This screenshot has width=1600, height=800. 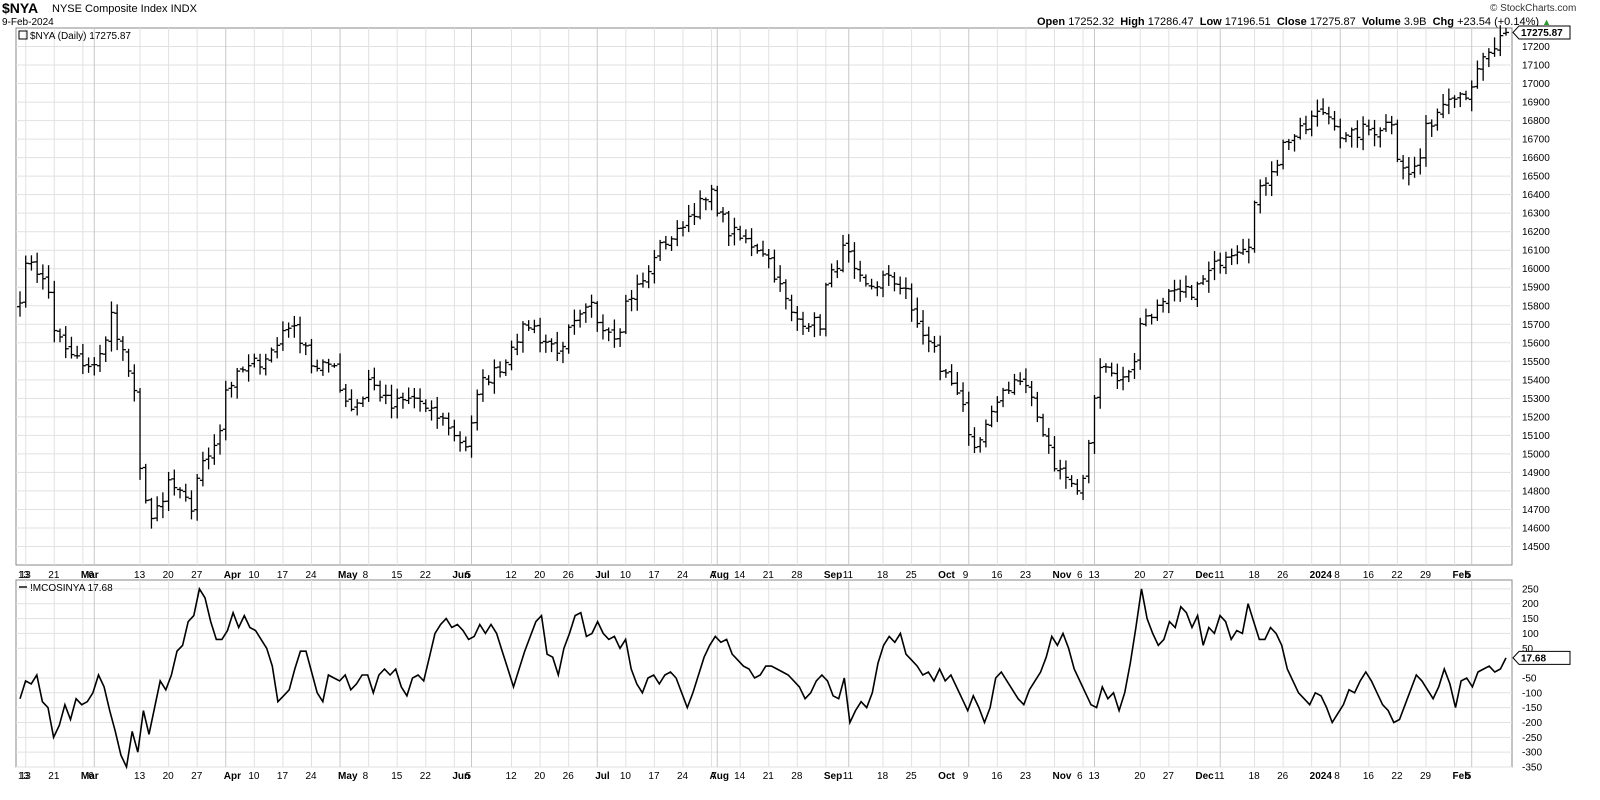 I want to click on price-x-tick-label: Apr, so click(x=232, y=575).